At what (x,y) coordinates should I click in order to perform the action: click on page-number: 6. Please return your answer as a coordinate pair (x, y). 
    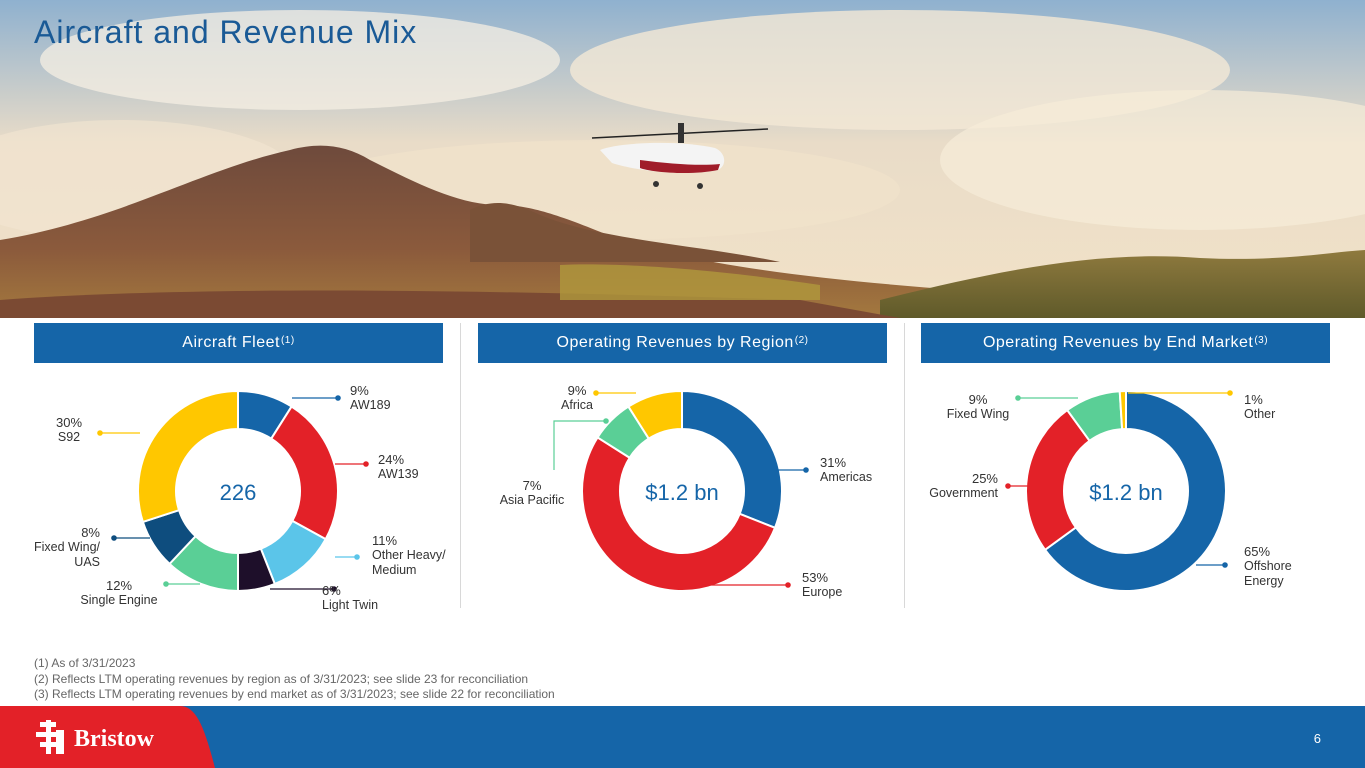
    Looking at the image, I should click on (1317, 738).